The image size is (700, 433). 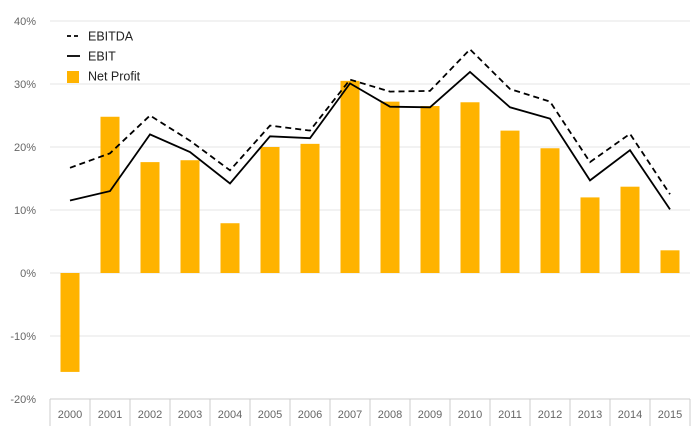 I want to click on y-axis-ticks: -20% -10% 0% 10% 20% 30% 40%, so click(x=23, y=211).